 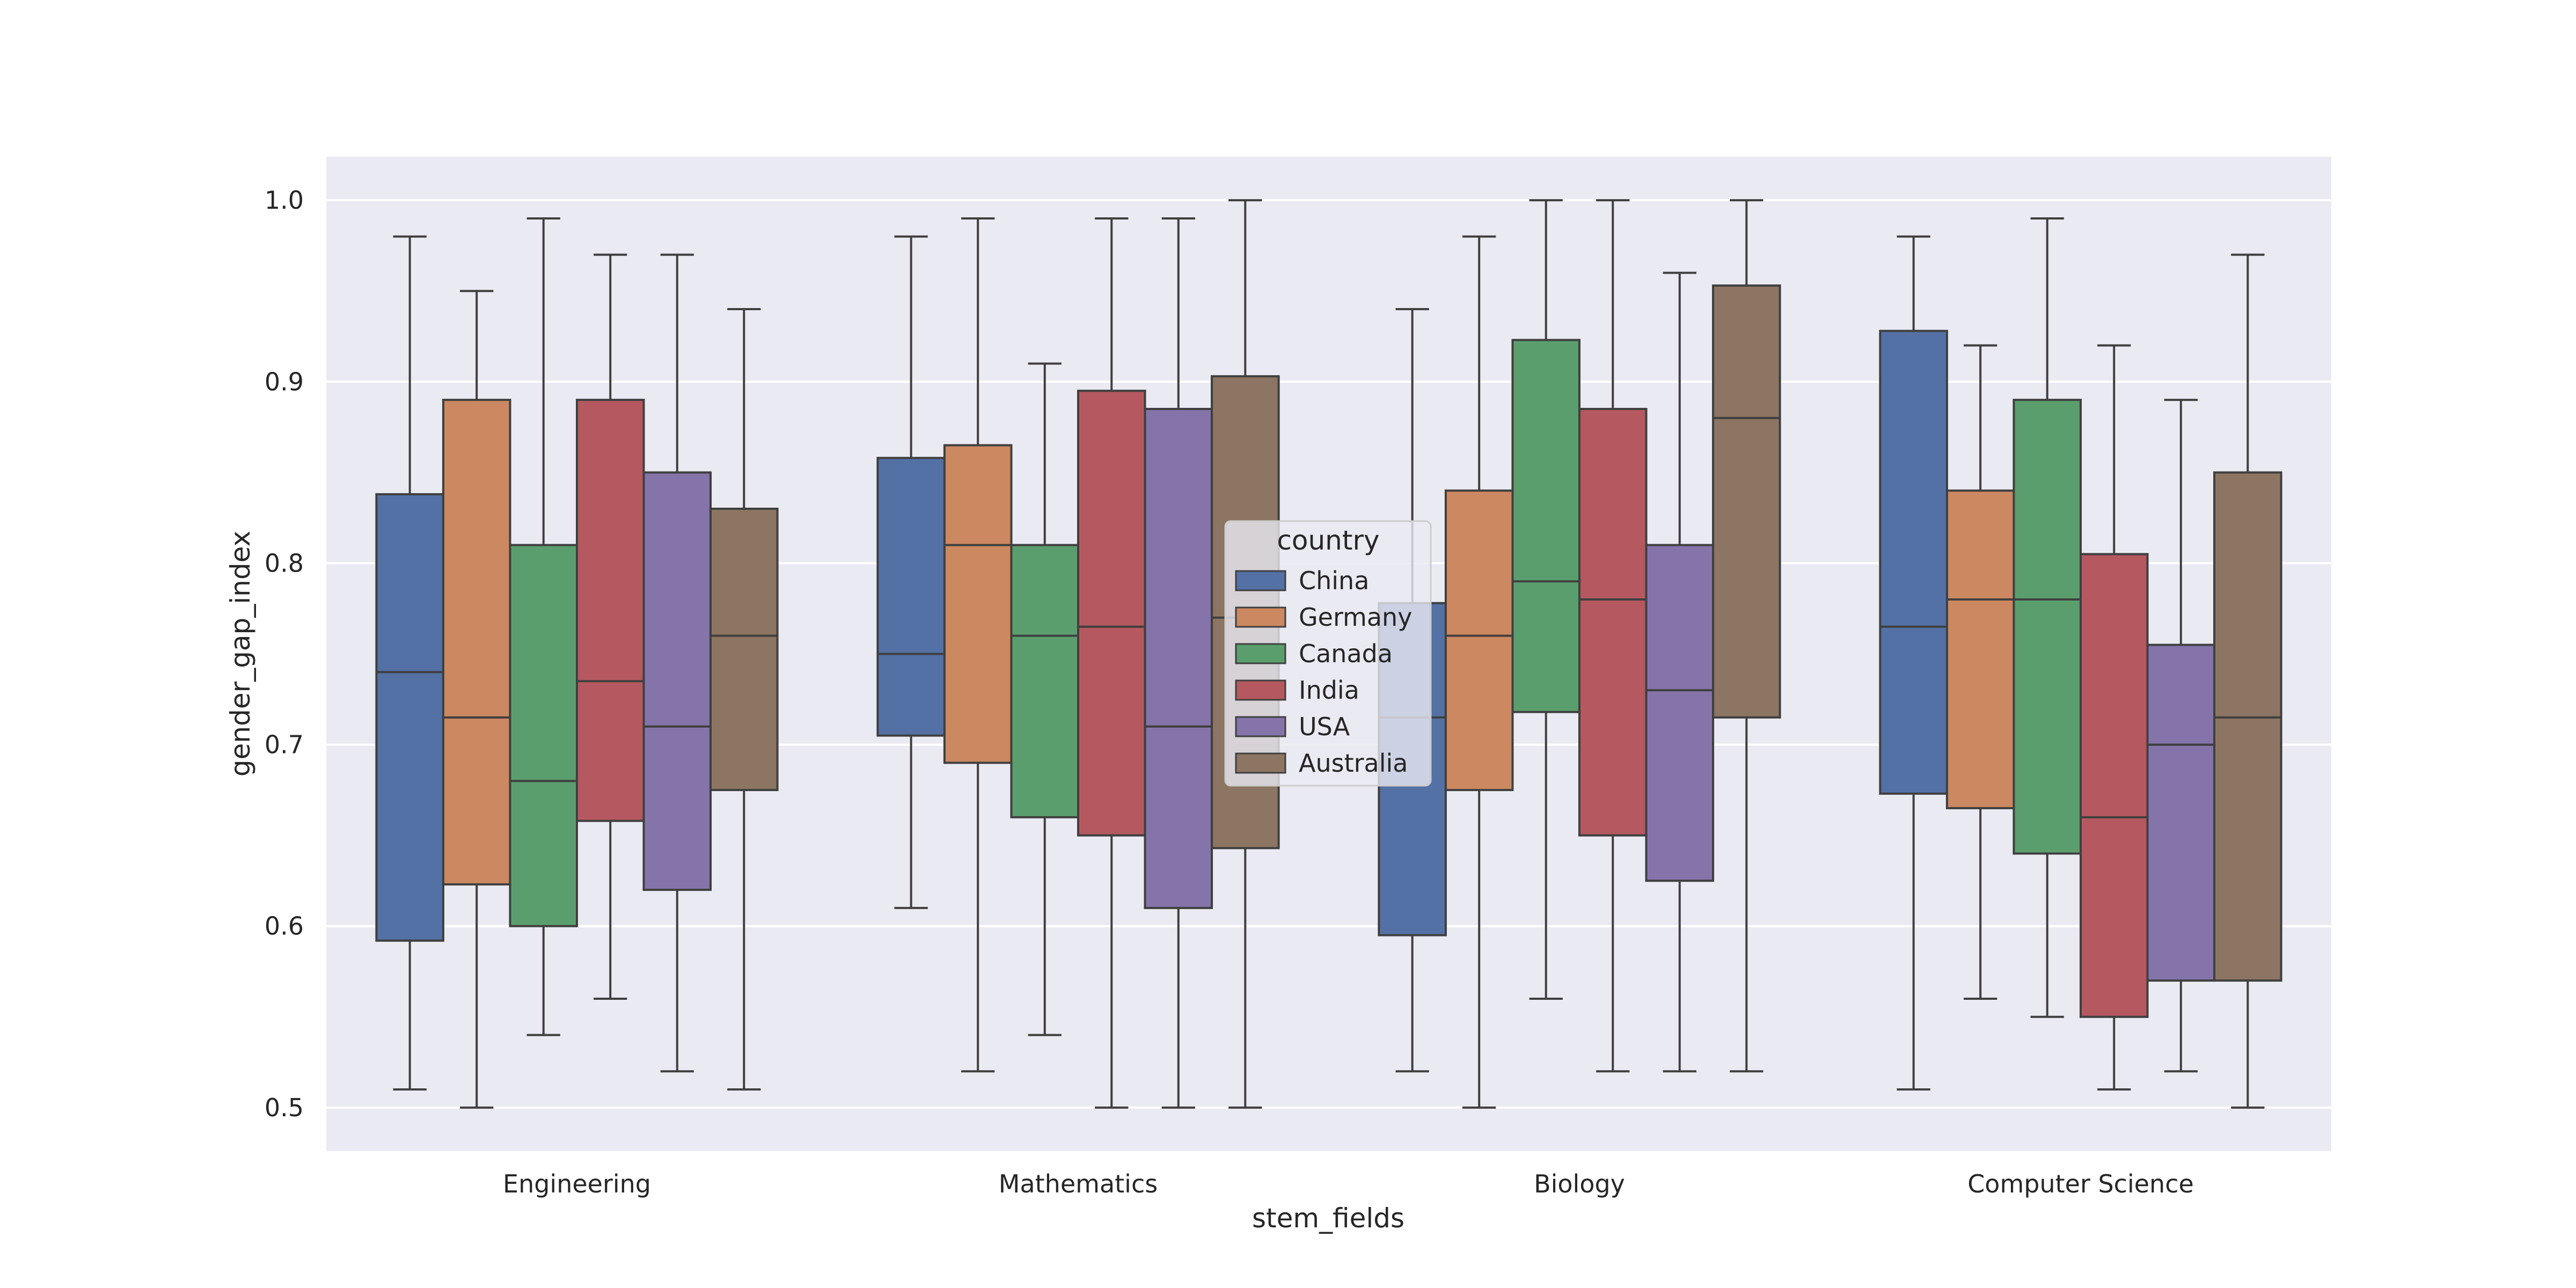 What do you see at coordinates (1328, 1218) in the screenshot?
I see `x-axis-label: stem_fields` at bounding box center [1328, 1218].